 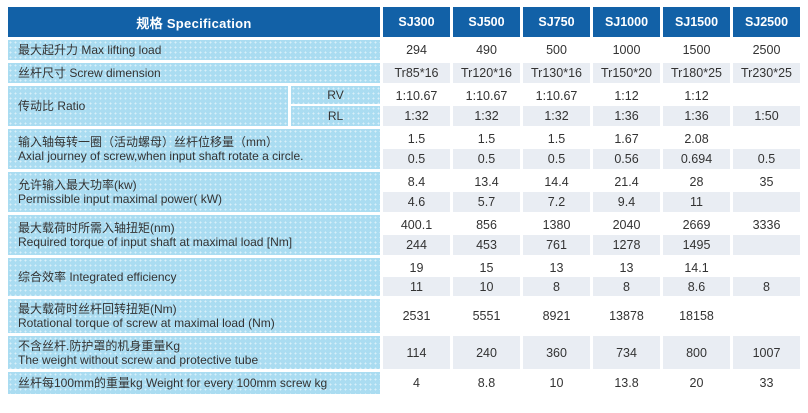 I want to click on row-label-line-cn: 丝杆尺寸 Screw dimension, so click(x=89, y=73).